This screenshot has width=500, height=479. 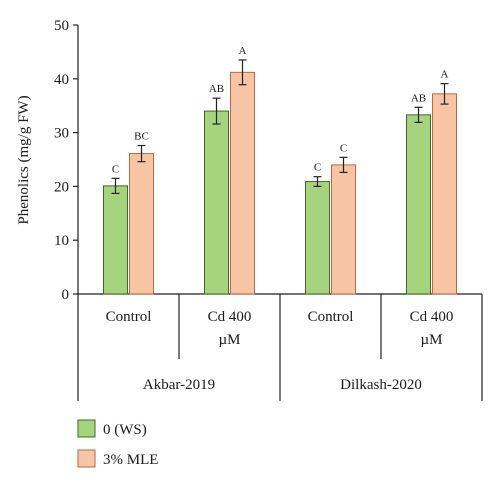 I want to click on group-label: Akbar-2019, so click(x=179, y=385).